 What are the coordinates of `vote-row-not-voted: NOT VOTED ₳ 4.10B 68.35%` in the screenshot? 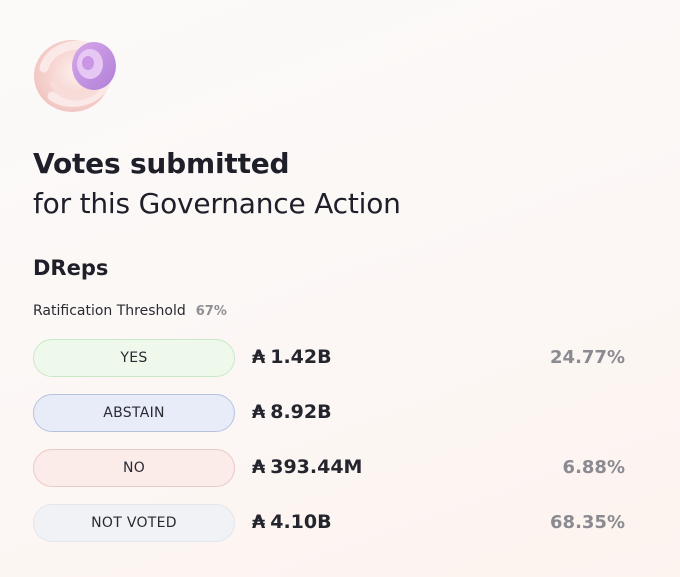 It's located at (333, 524).